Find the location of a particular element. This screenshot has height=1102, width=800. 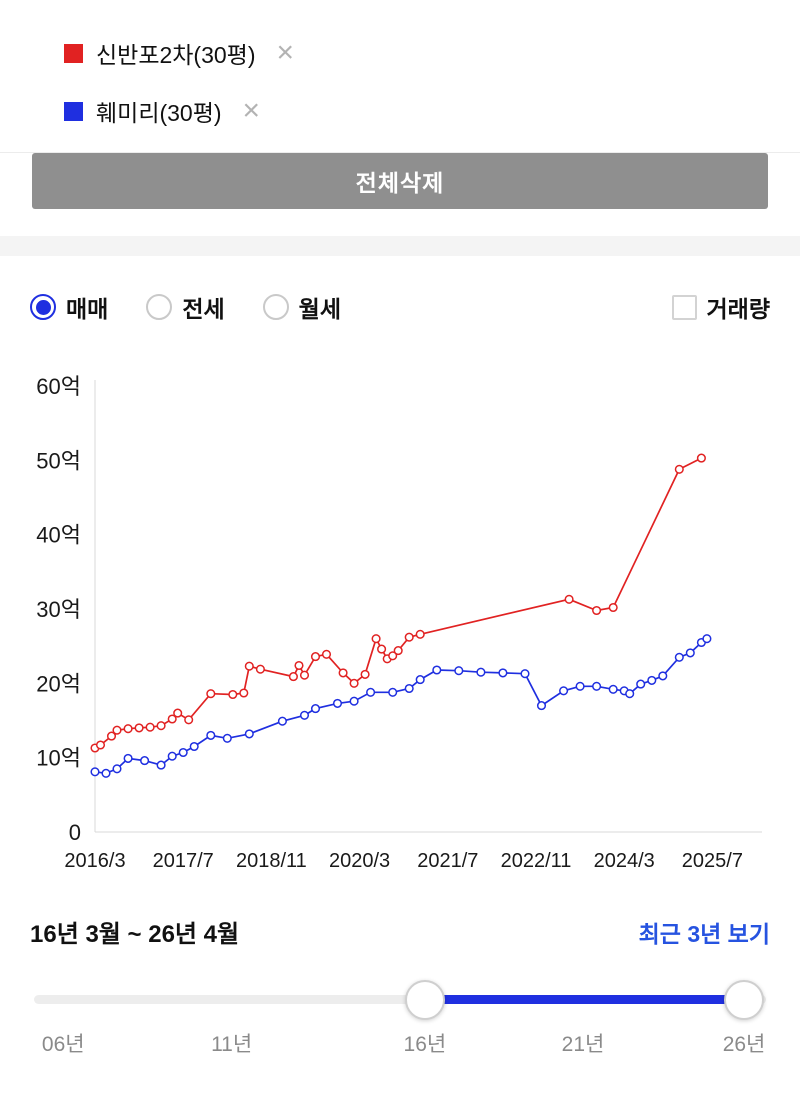

slider-tick-label: 26년 is located at coordinates (744, 1044).